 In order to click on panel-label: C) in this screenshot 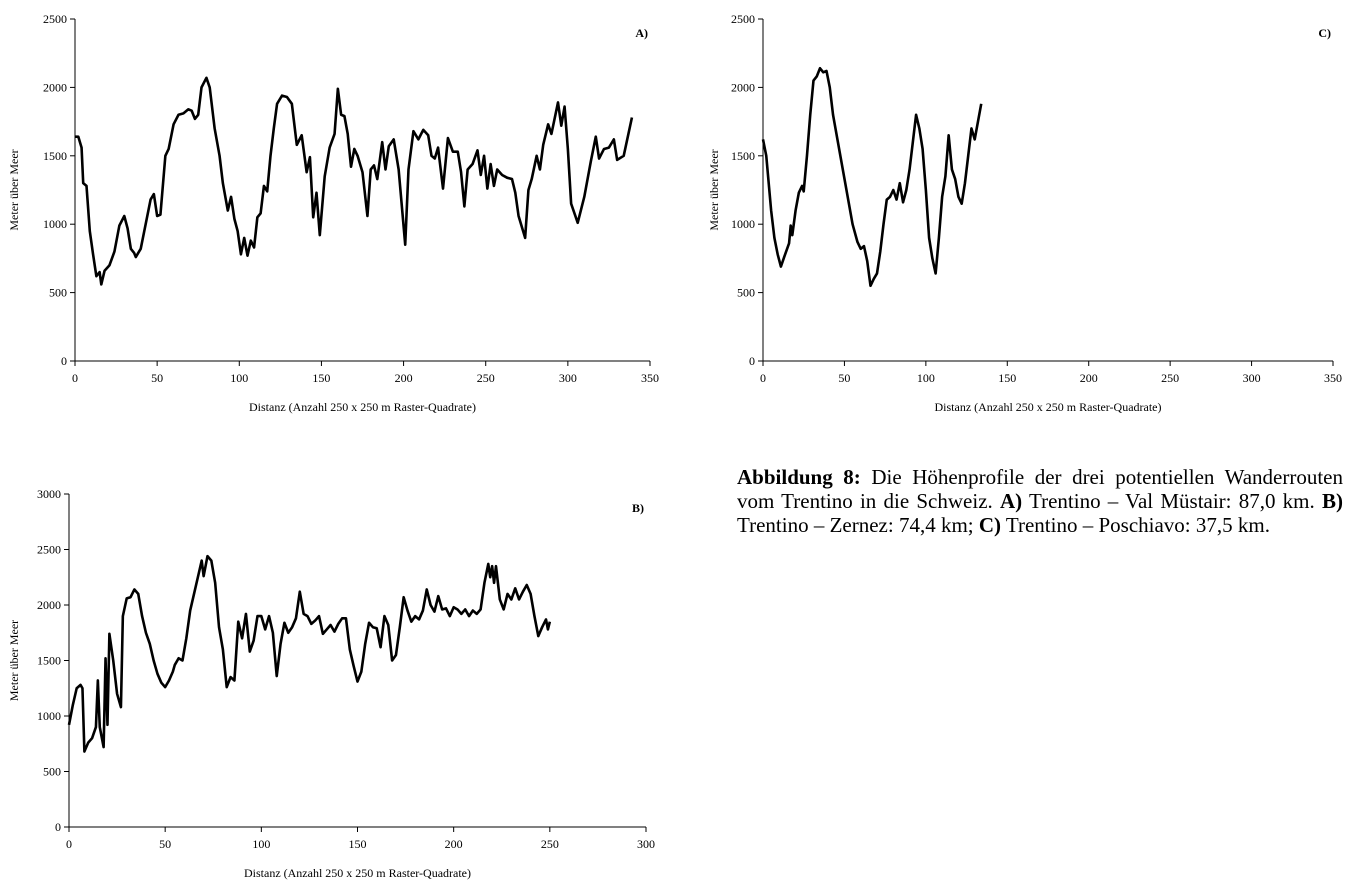, I will do `click(1324, 33)`.